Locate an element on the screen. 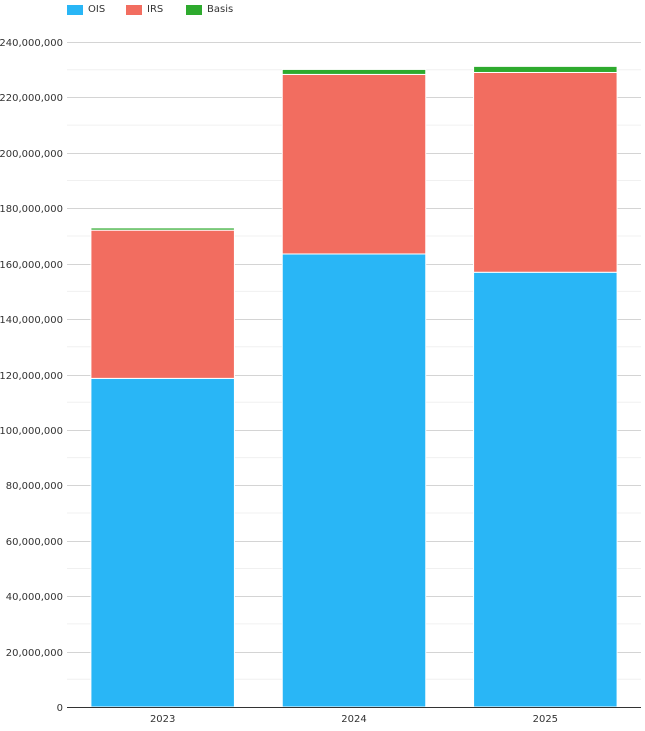 This screenshot has height=731, width=645. y-tick-label: 80,000,000 is located at coordinates (34, 486).